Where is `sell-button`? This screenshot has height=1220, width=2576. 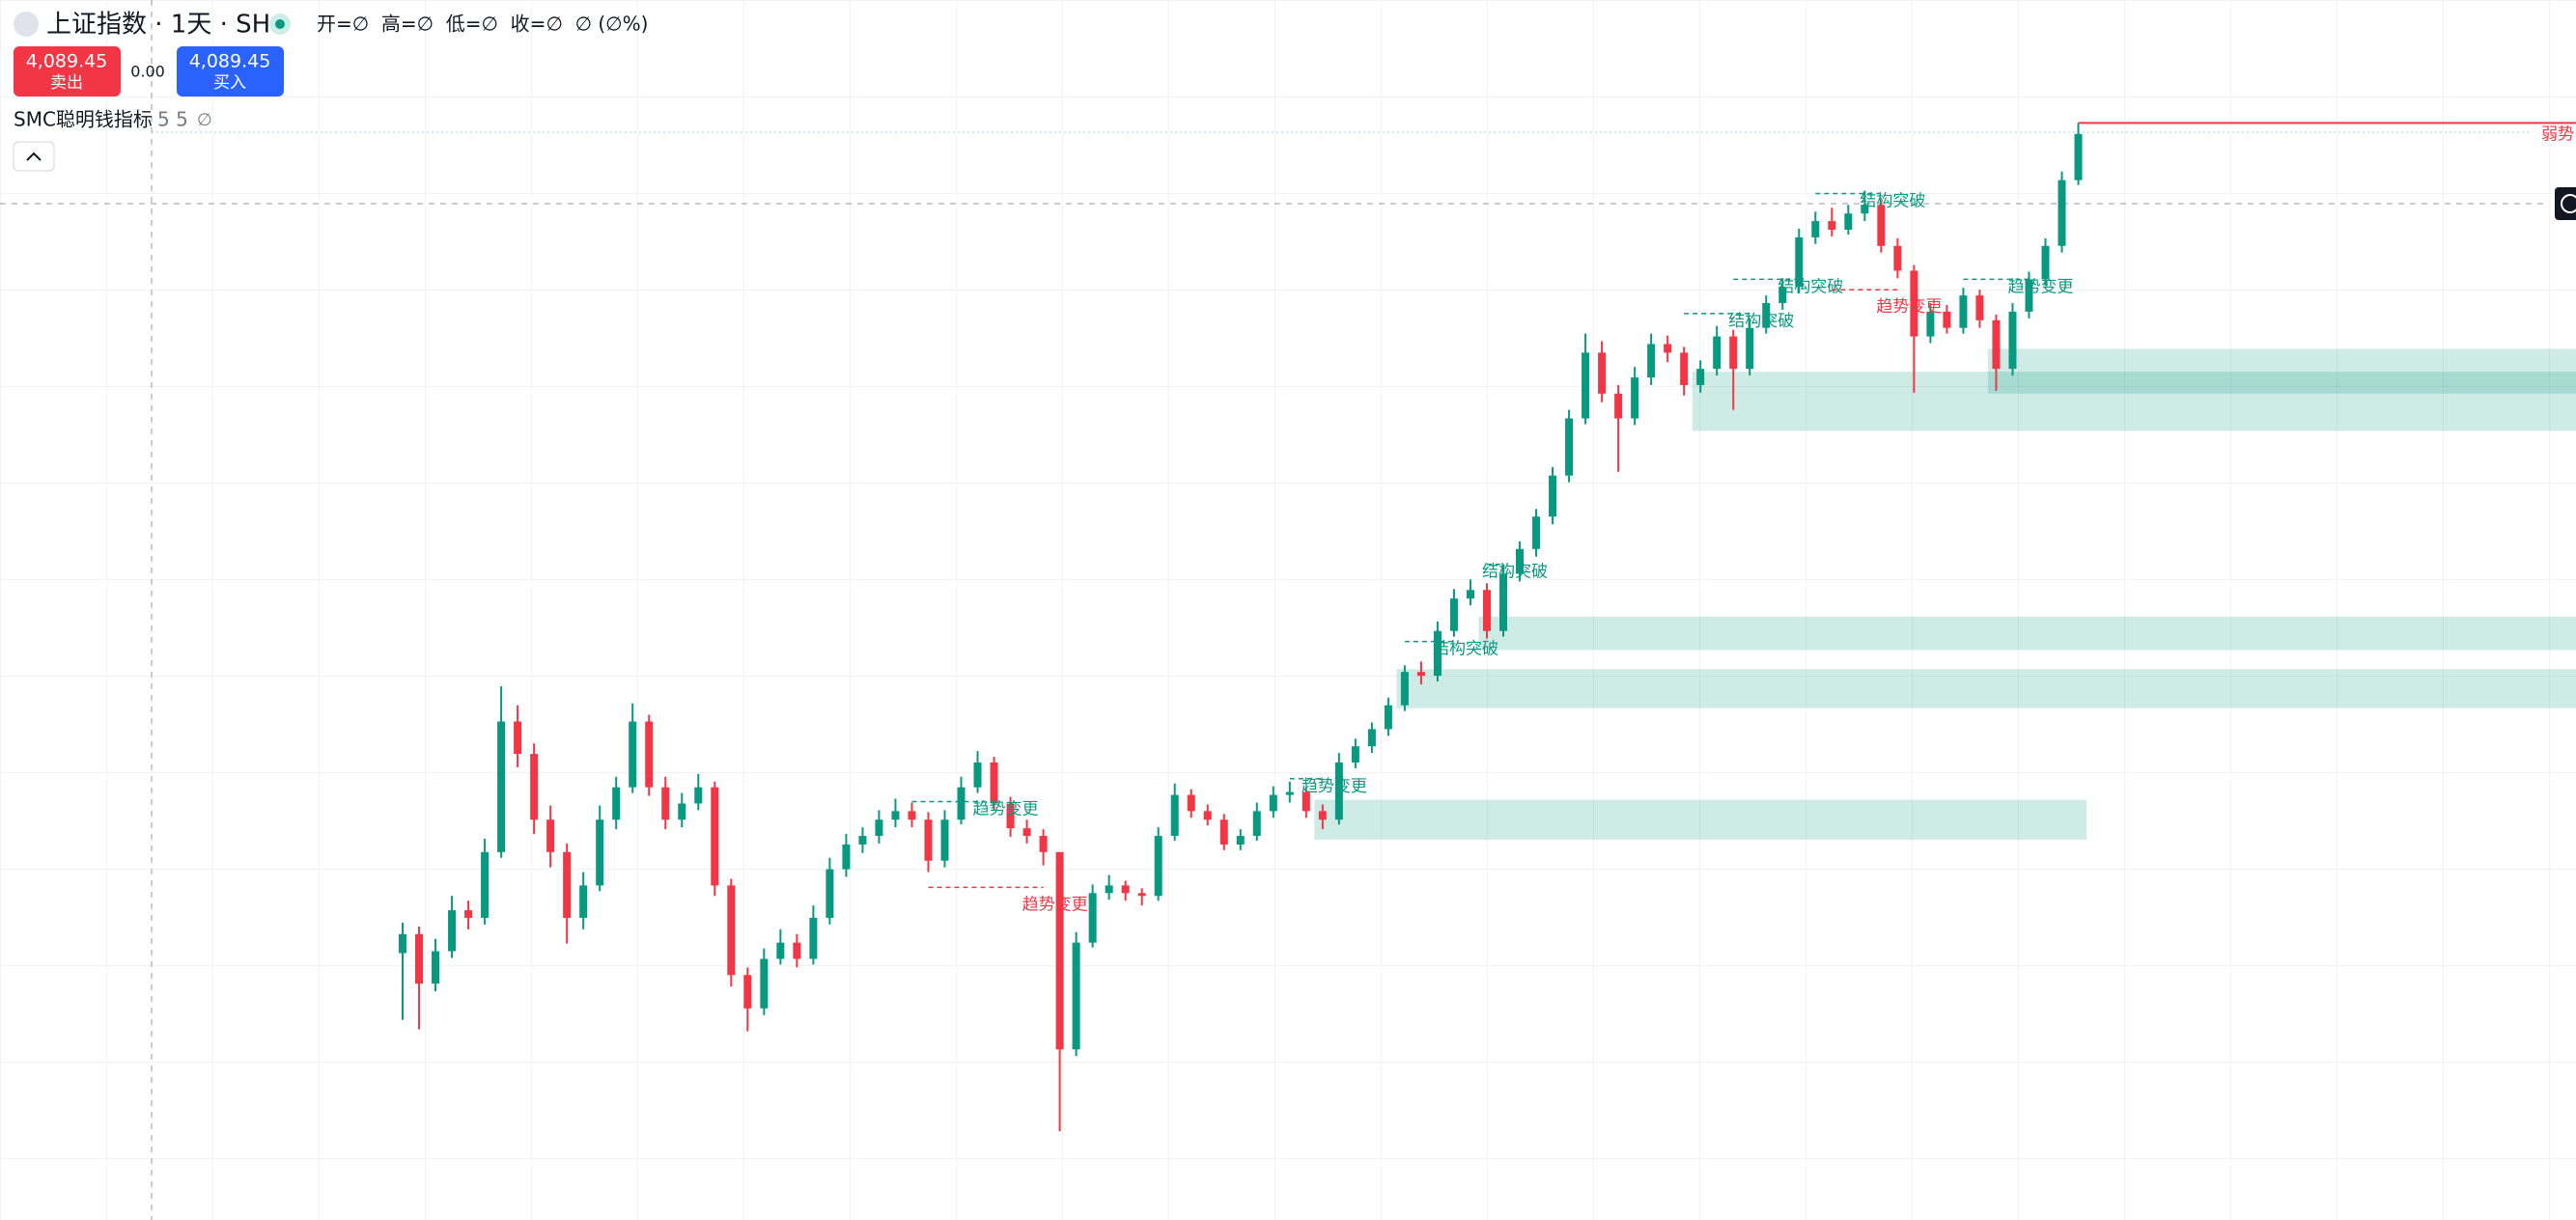 sell-button is located at coordinates (68, 71).